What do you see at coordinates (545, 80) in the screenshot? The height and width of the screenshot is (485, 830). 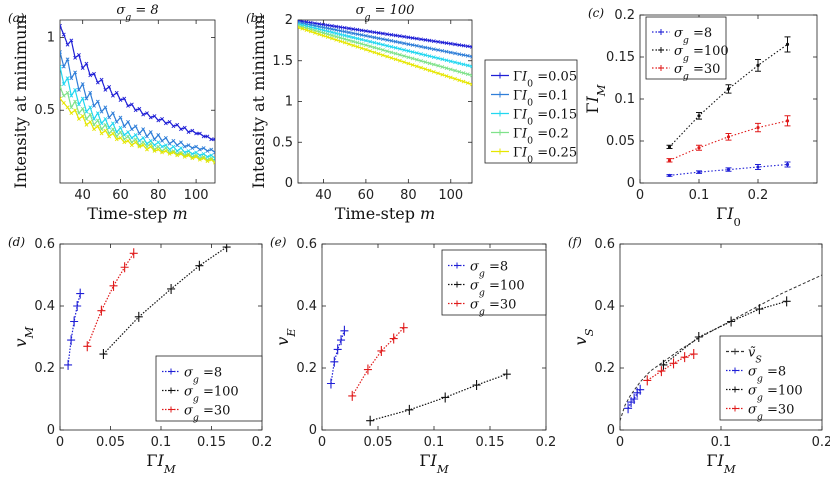 I see `legend-label: ΓI0 =0.05` at bounding box center [545, 80].